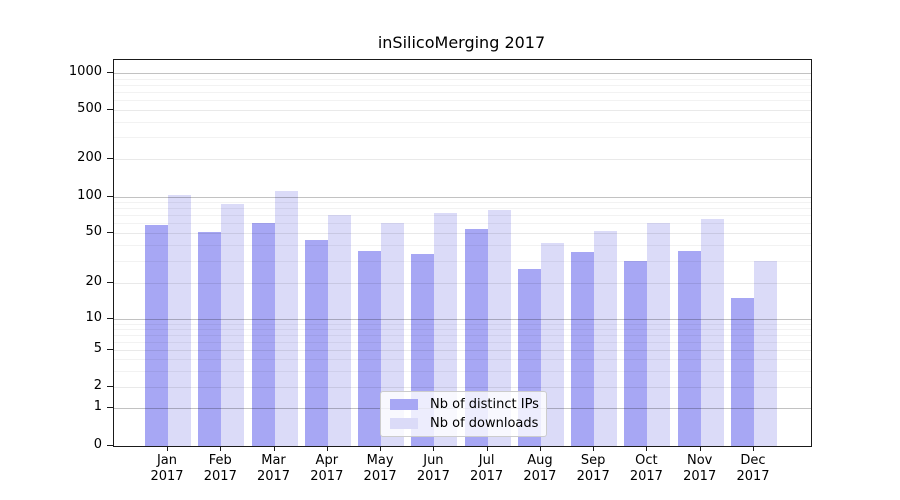 The width and height of the screenshot is (900, 500). Describe the element at coordinates (97, 444) in the screenshot. I see `y-tick-label-0: 0` at that location.